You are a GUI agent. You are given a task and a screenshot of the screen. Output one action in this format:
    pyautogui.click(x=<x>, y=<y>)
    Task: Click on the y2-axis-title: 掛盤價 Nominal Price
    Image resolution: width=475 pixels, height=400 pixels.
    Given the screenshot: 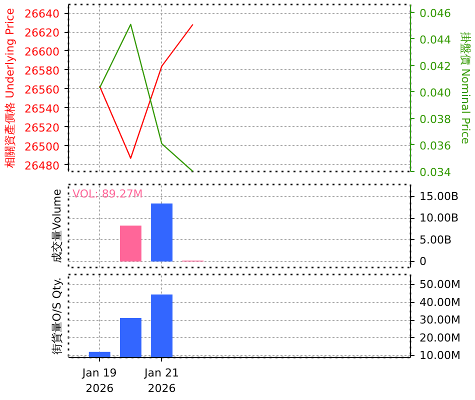 What is the action you would take?
    pyautogui.click(x=465, y=88)
    